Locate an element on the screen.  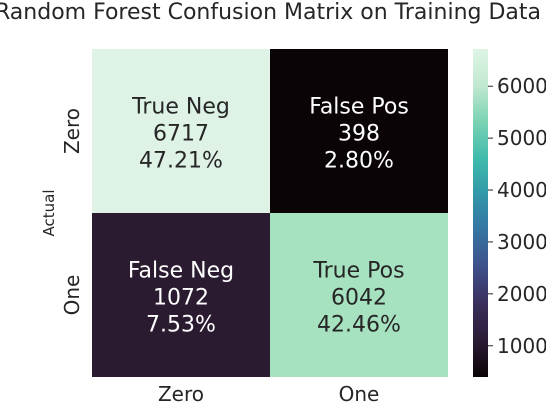
cell-count-4: 6042 is located at coordinates (359, 298).